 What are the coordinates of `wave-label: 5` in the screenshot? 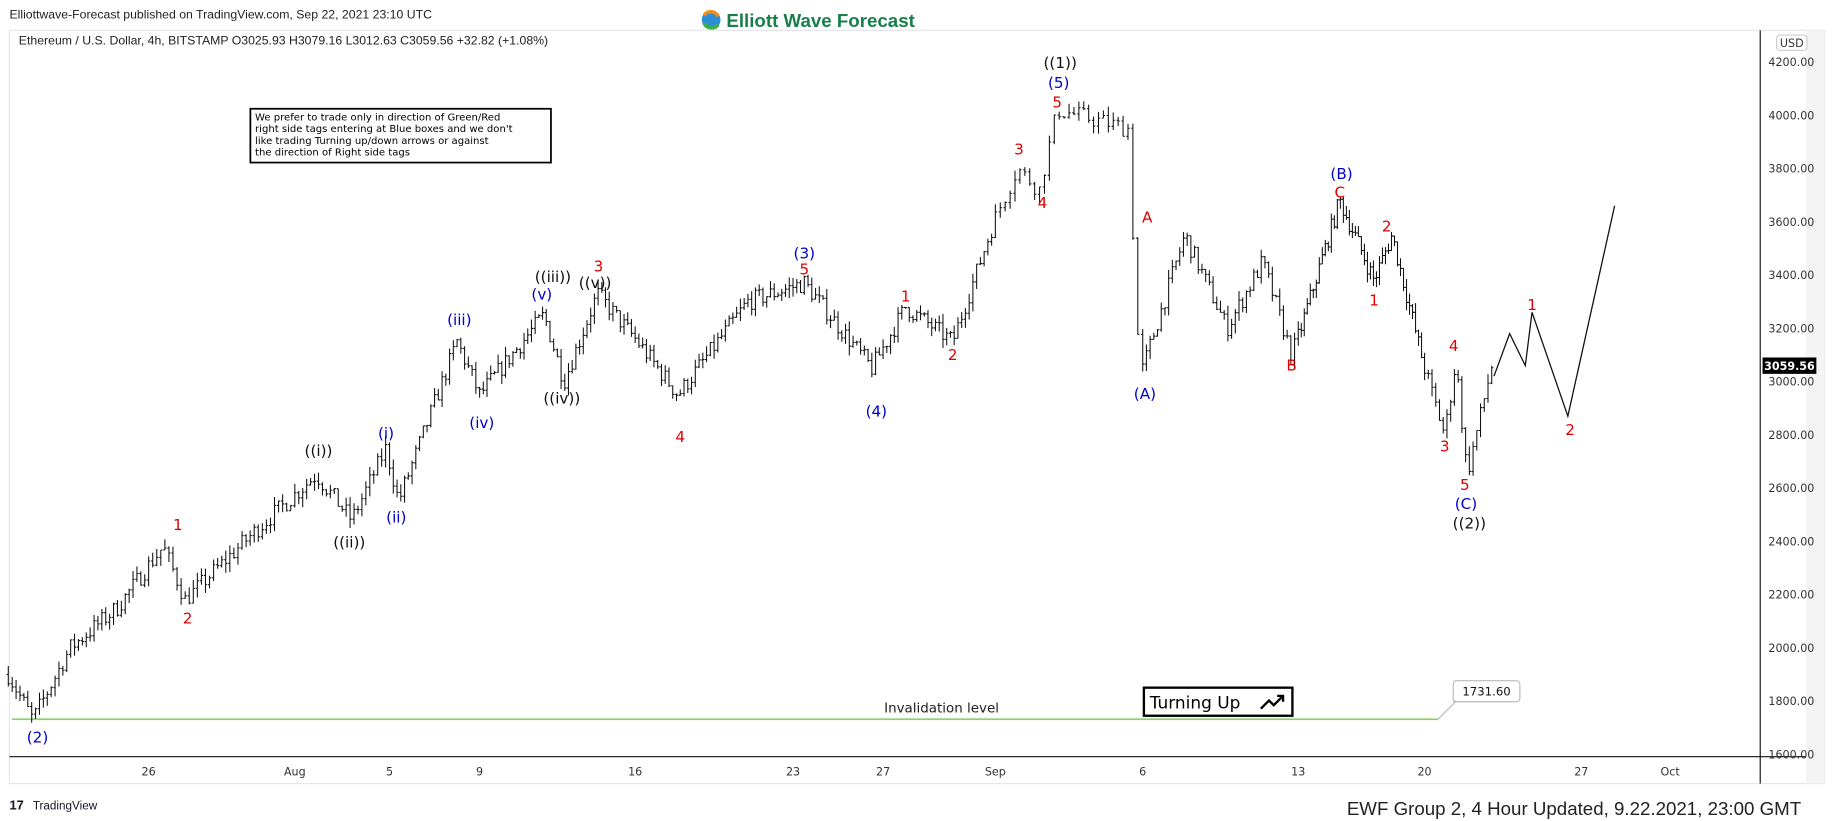 It's located at (804, 270).